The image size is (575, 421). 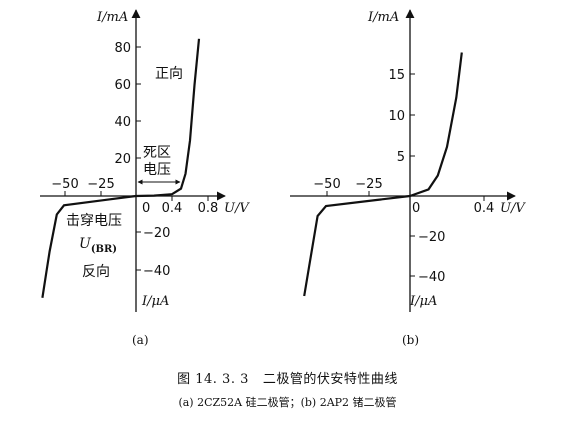 I want to click on panel-a-xtick-neg50: −50, so click(x=64, y=184).